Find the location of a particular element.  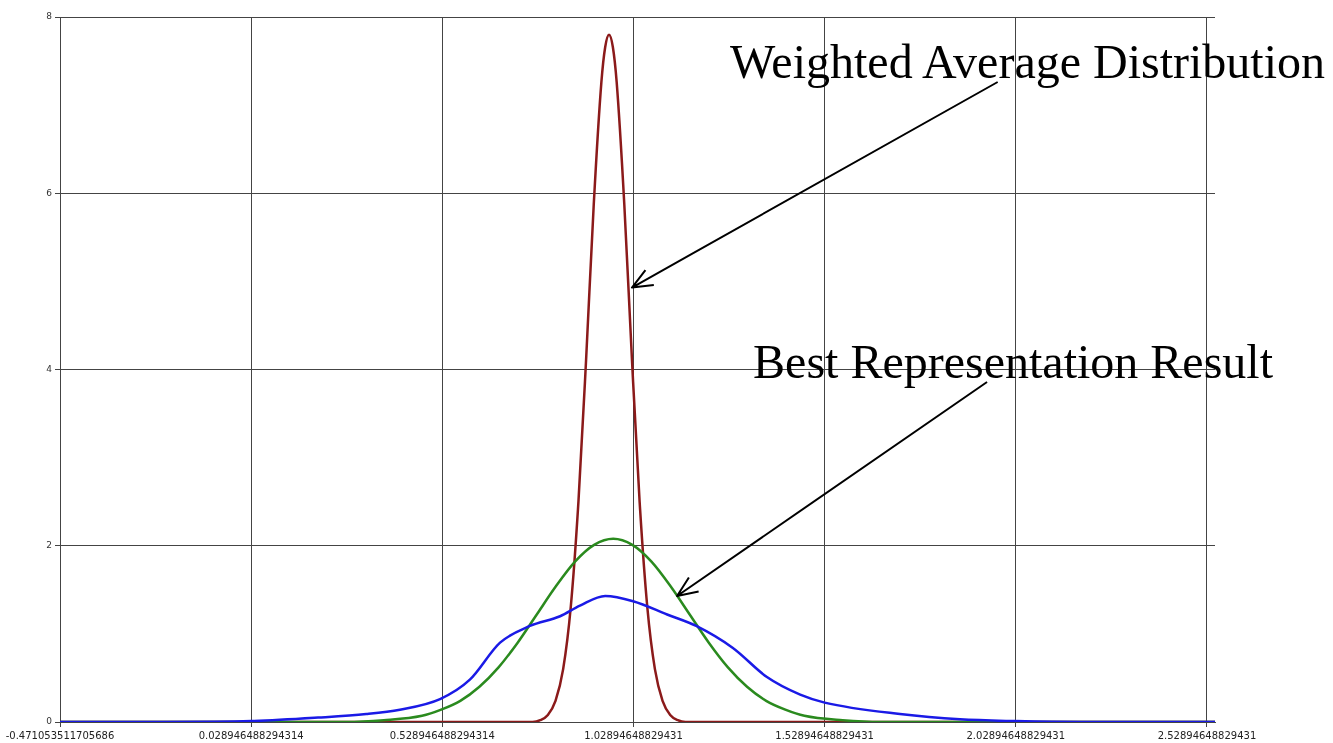

x-tick-label: 2.02894648829431 is located at coordinates (1016, 735).